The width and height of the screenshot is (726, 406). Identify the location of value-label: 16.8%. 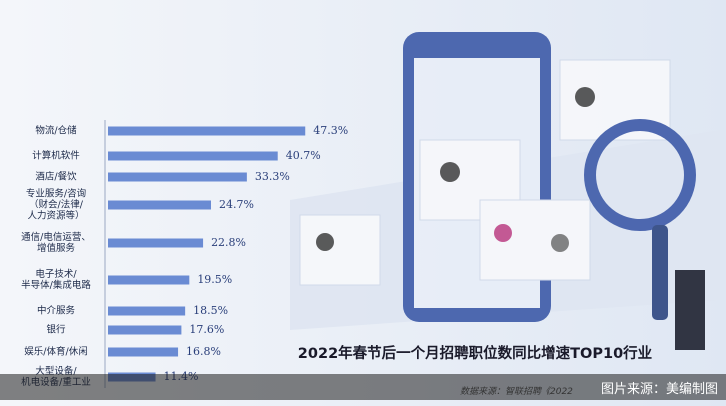
(203, 351).